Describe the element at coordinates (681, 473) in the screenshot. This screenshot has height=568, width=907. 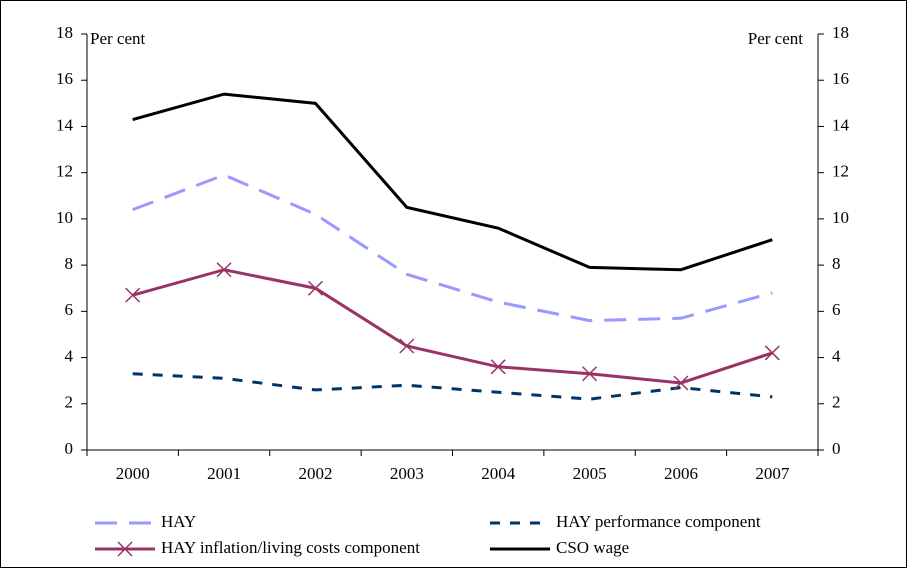
I see `x-tick-label: 2006` at that location.